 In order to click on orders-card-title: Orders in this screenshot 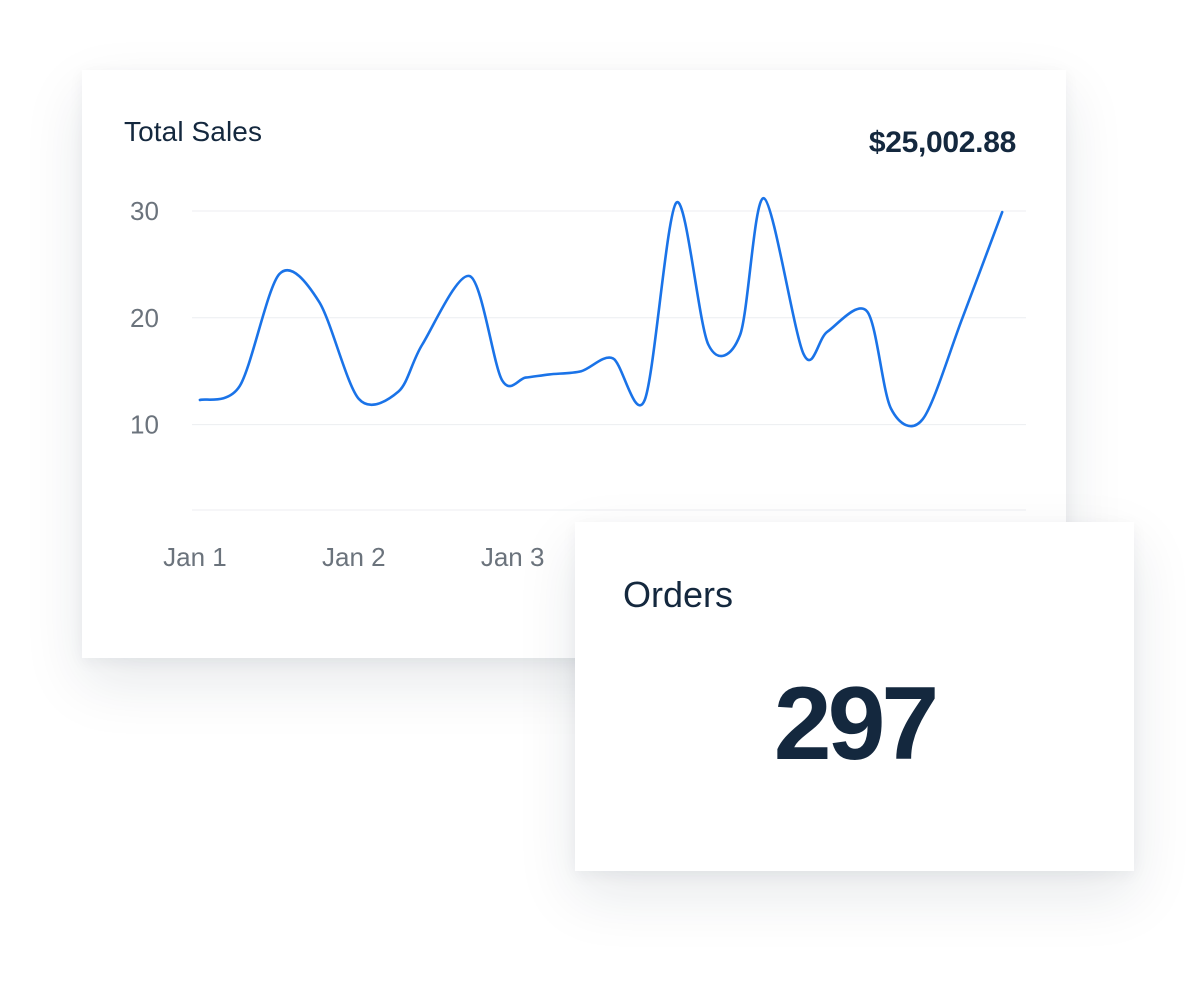, I will do `click(678, 594)`.